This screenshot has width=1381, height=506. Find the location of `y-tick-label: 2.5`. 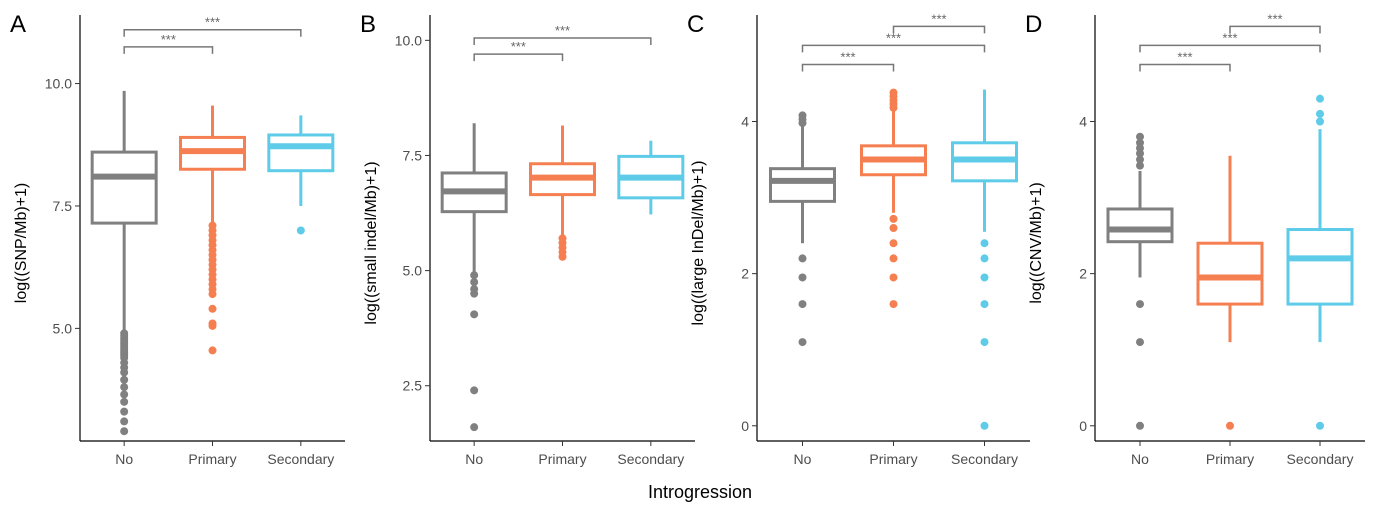

y-tick-label: 2.5 is located at coordinates (413, 386).